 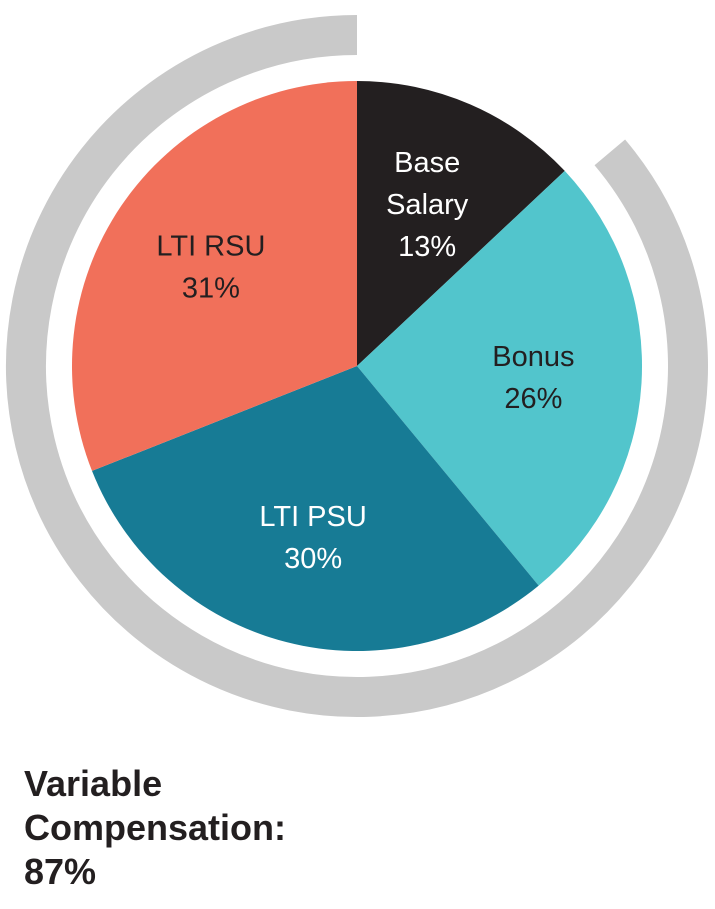 I want to click on slice-value-bonus: 26%, so click(x=533, y=399).